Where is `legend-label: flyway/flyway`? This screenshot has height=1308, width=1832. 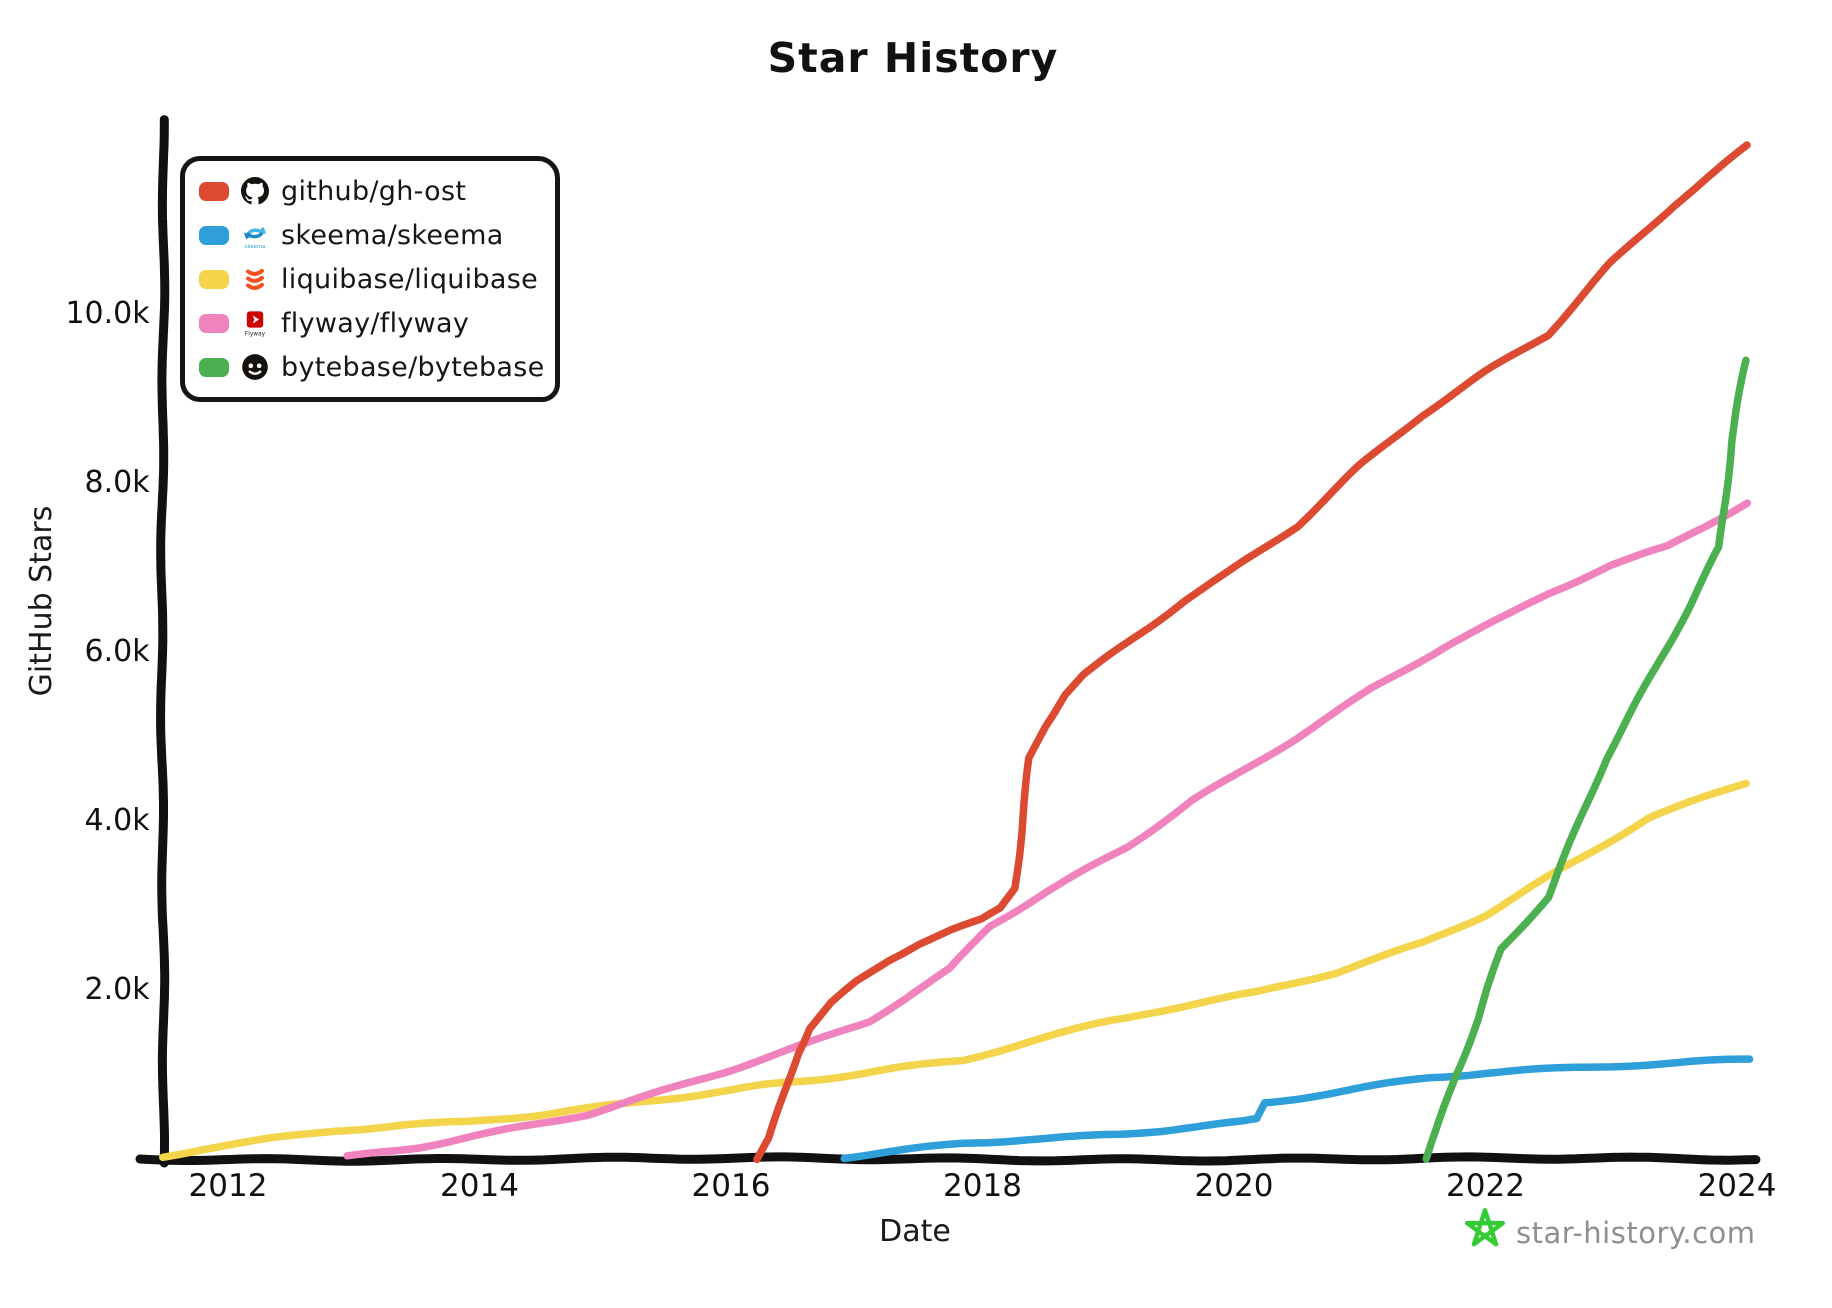
legend-label: flyway/flyway is located at coordinates (375, 323).